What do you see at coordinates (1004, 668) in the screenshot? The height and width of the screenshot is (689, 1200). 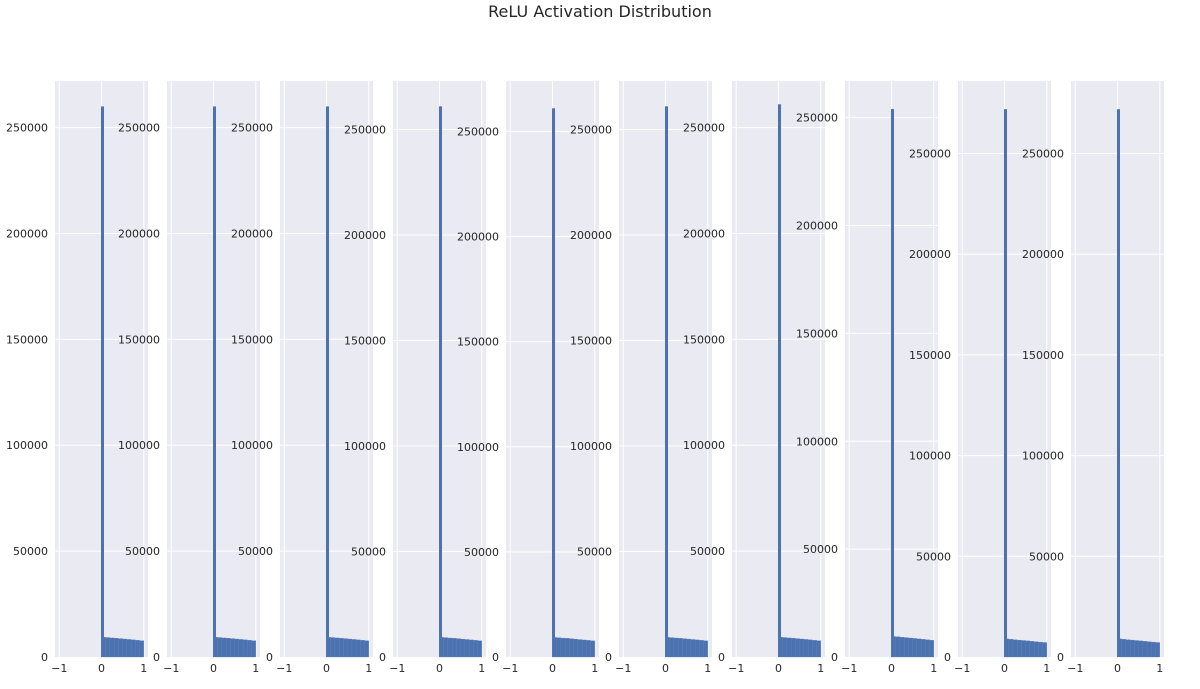 I see `x-tick-label: 0` at bounding box center [1004, 668].